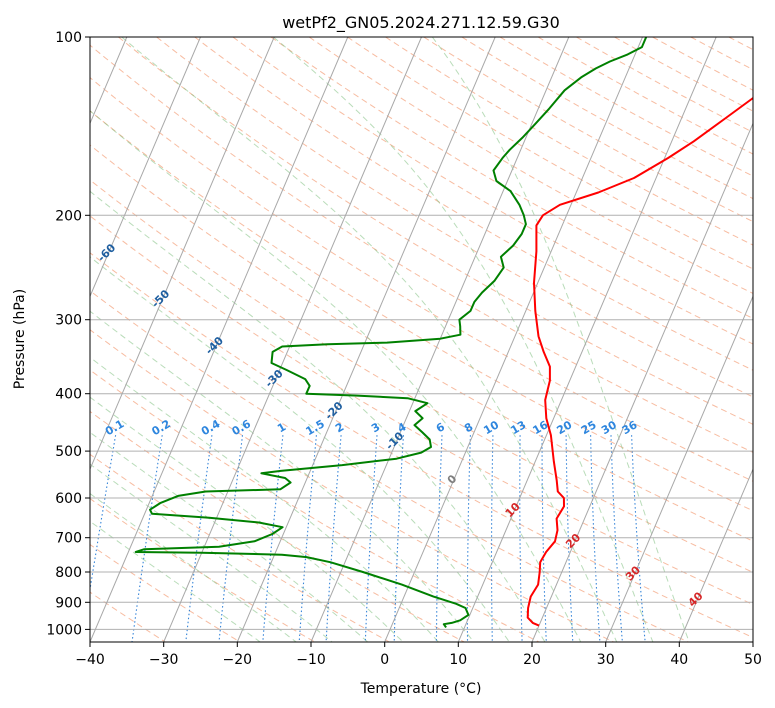 The width and height of the screenshot is (775, 708). What do you see at coordinates (633, 573) in the screenshot?
I see `isotherm-label: 30` at bounding box center [633, 573].